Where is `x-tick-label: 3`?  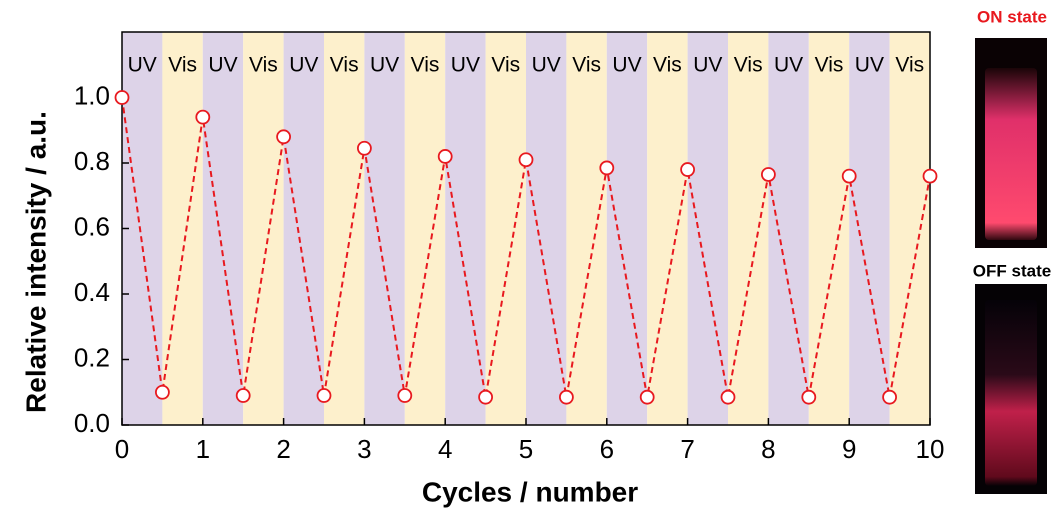 x-tick-label: 3 is located at coordinates (364, 449).